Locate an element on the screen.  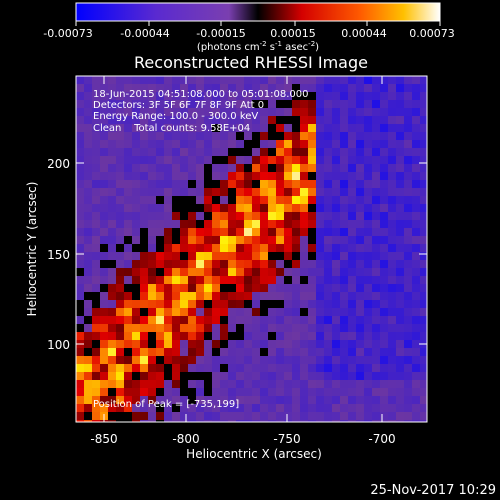
footer-date: 25-Nov-2017 10:29 is located at coordinates (433, 490).